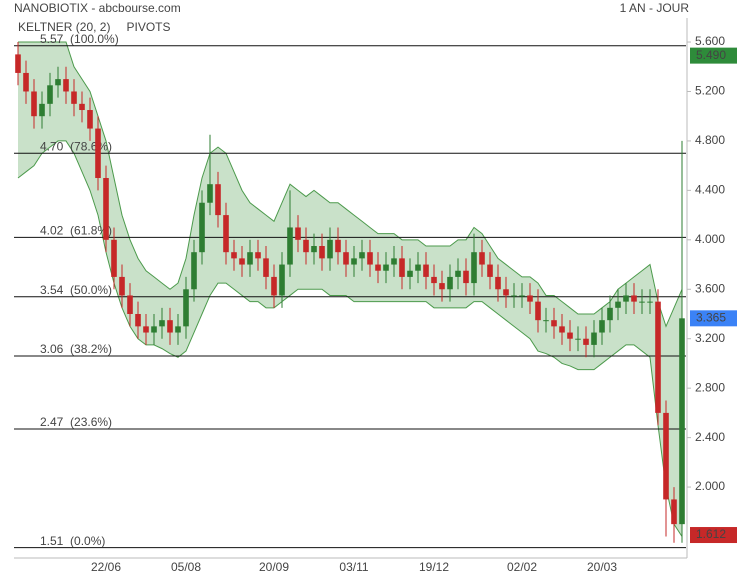 Image resolution: width=739 pixels, height=580 pixels. I want to click on y-tick-label: 4.000, so click(710, 239).